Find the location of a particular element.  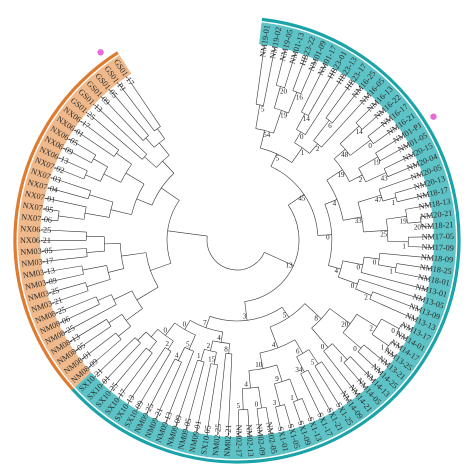

bootstrap-value: 10 is located at coordinates (259, 365).